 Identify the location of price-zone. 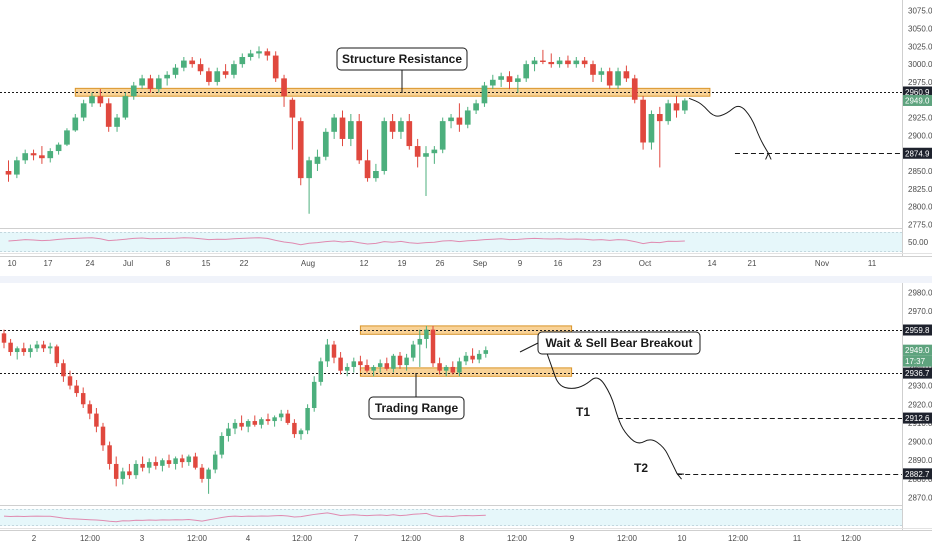
(466, 372).